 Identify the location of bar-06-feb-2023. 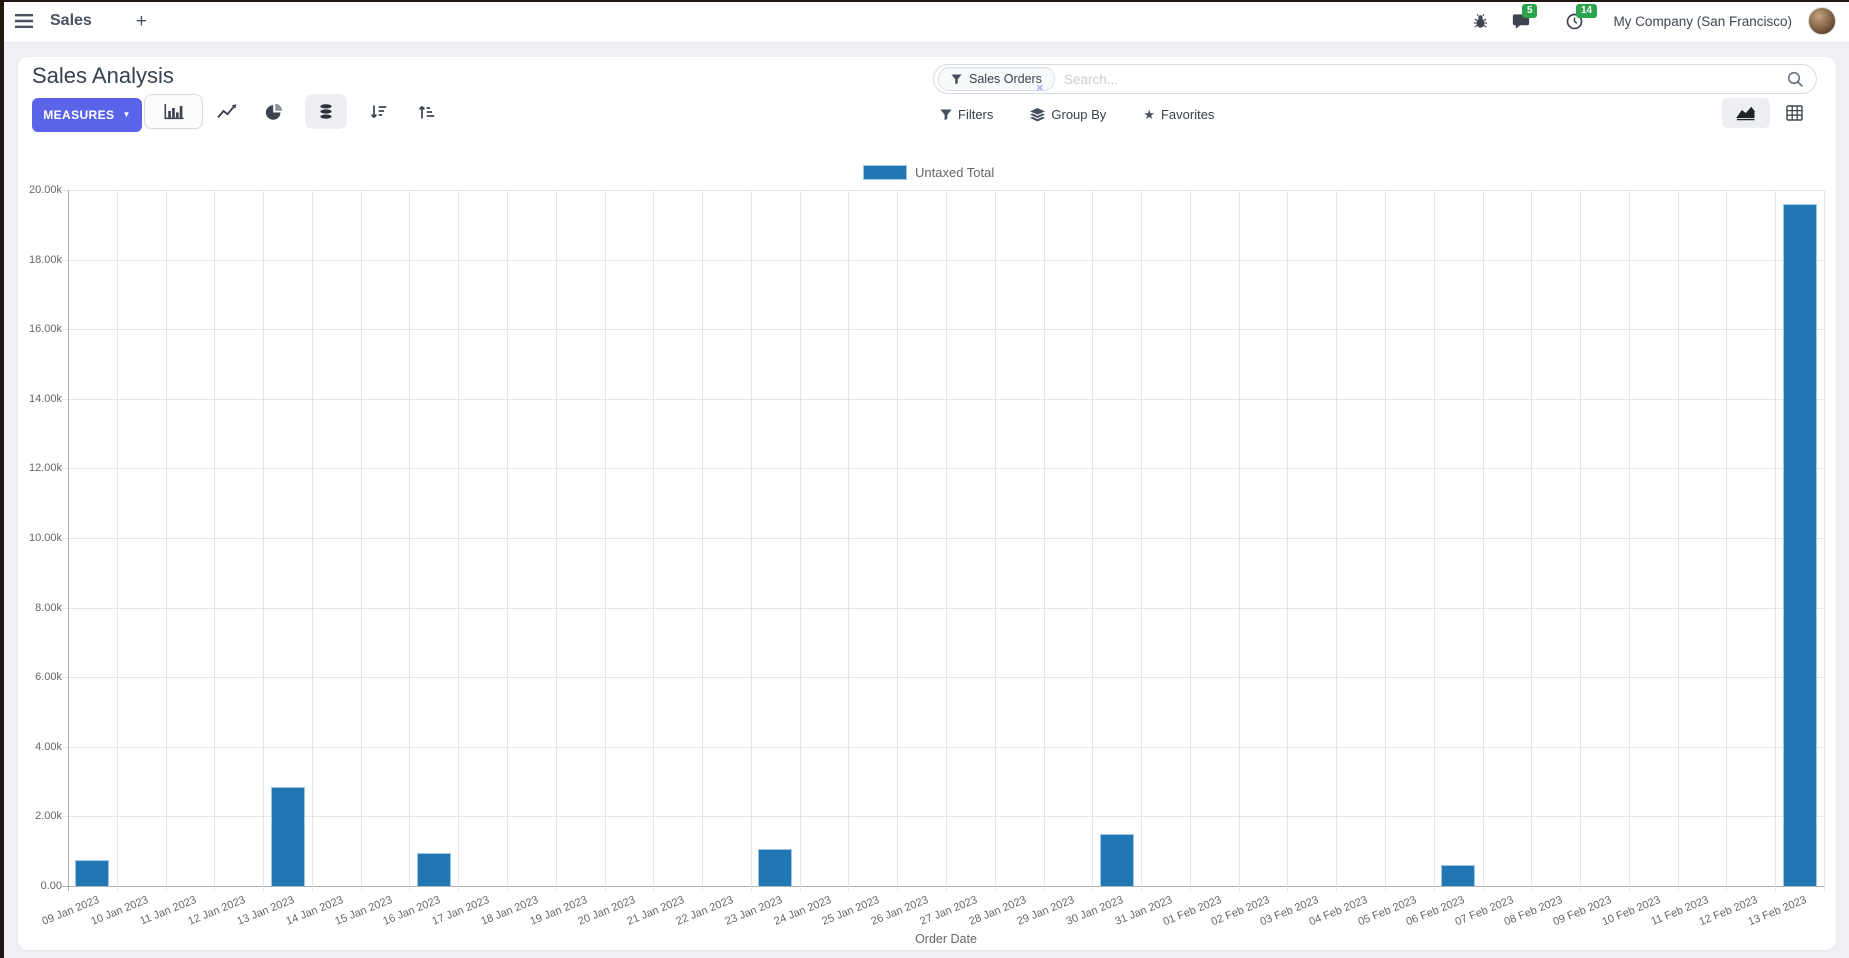
(1458, 875).